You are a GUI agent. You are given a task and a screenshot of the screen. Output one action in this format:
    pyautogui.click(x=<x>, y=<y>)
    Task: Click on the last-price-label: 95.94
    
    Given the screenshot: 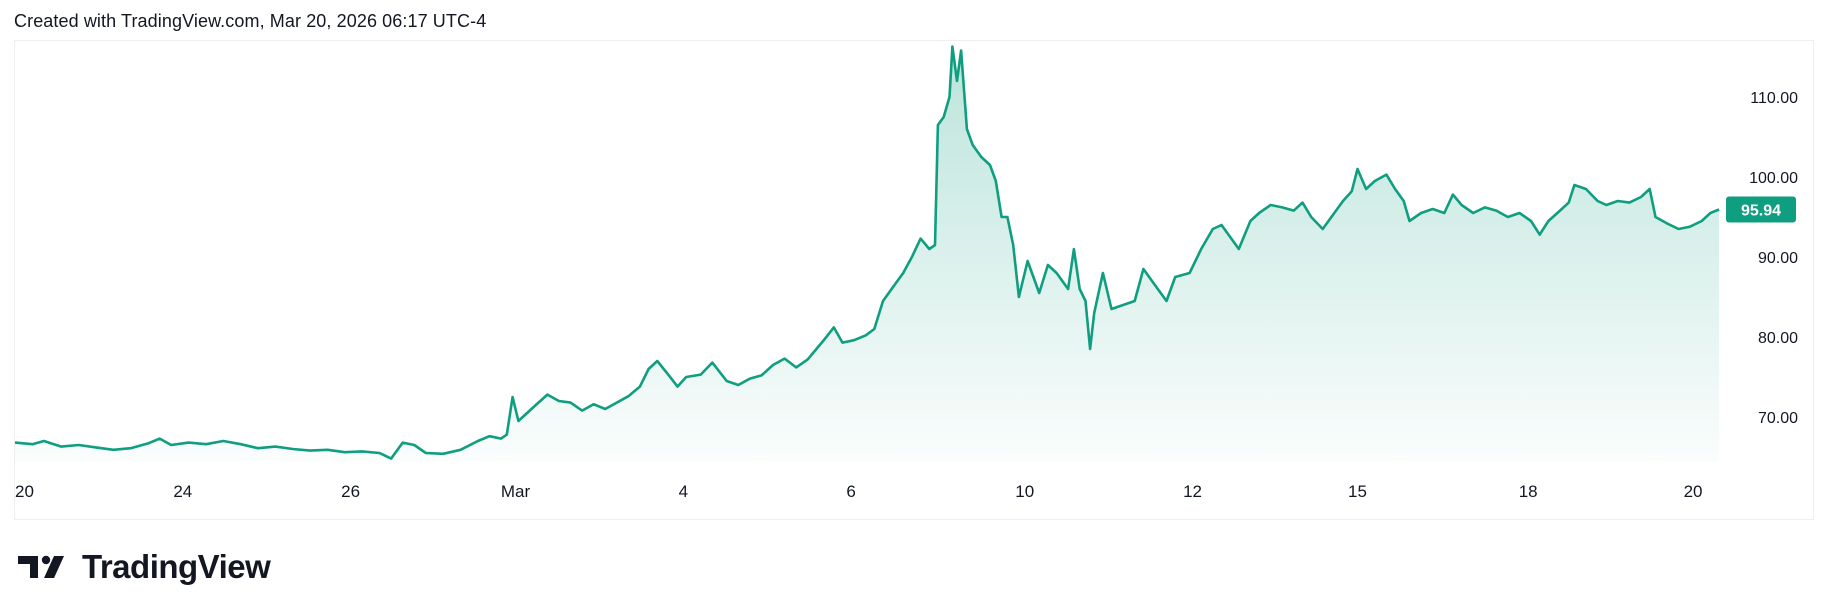 What is the action you would take?
    pyautogui.click(x=1761, y=210)
    